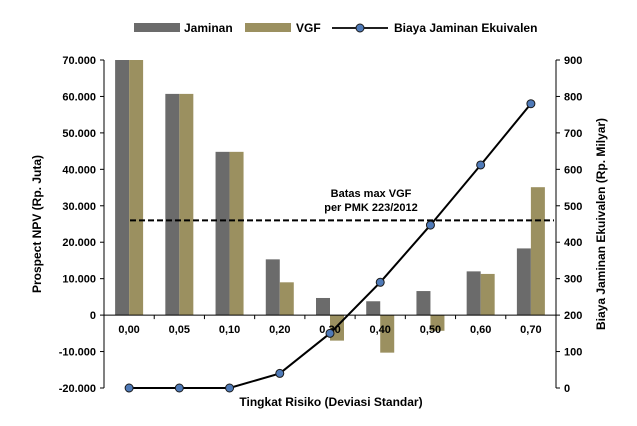  What do you see at coordinates (573, 61) in the screenshot?
I see `y2-tick-label: 900` at bounding box center [573, 61].